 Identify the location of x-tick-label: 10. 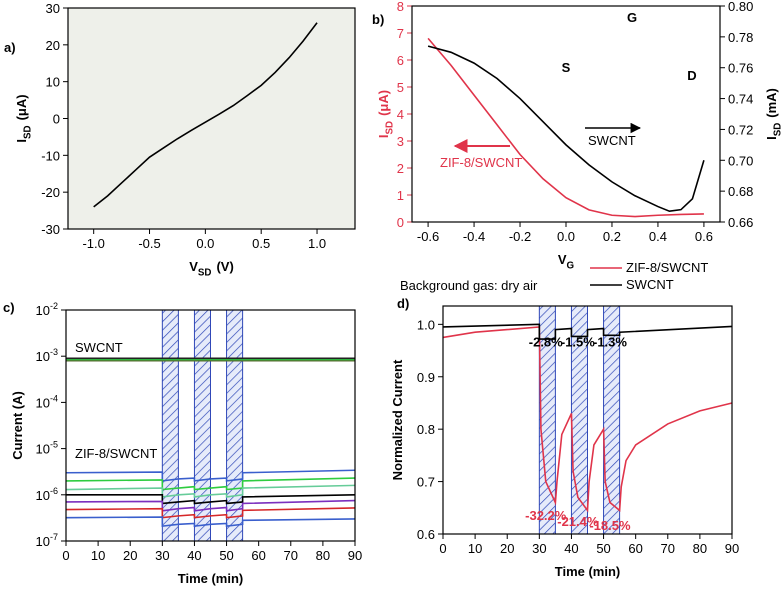
(475, 548).